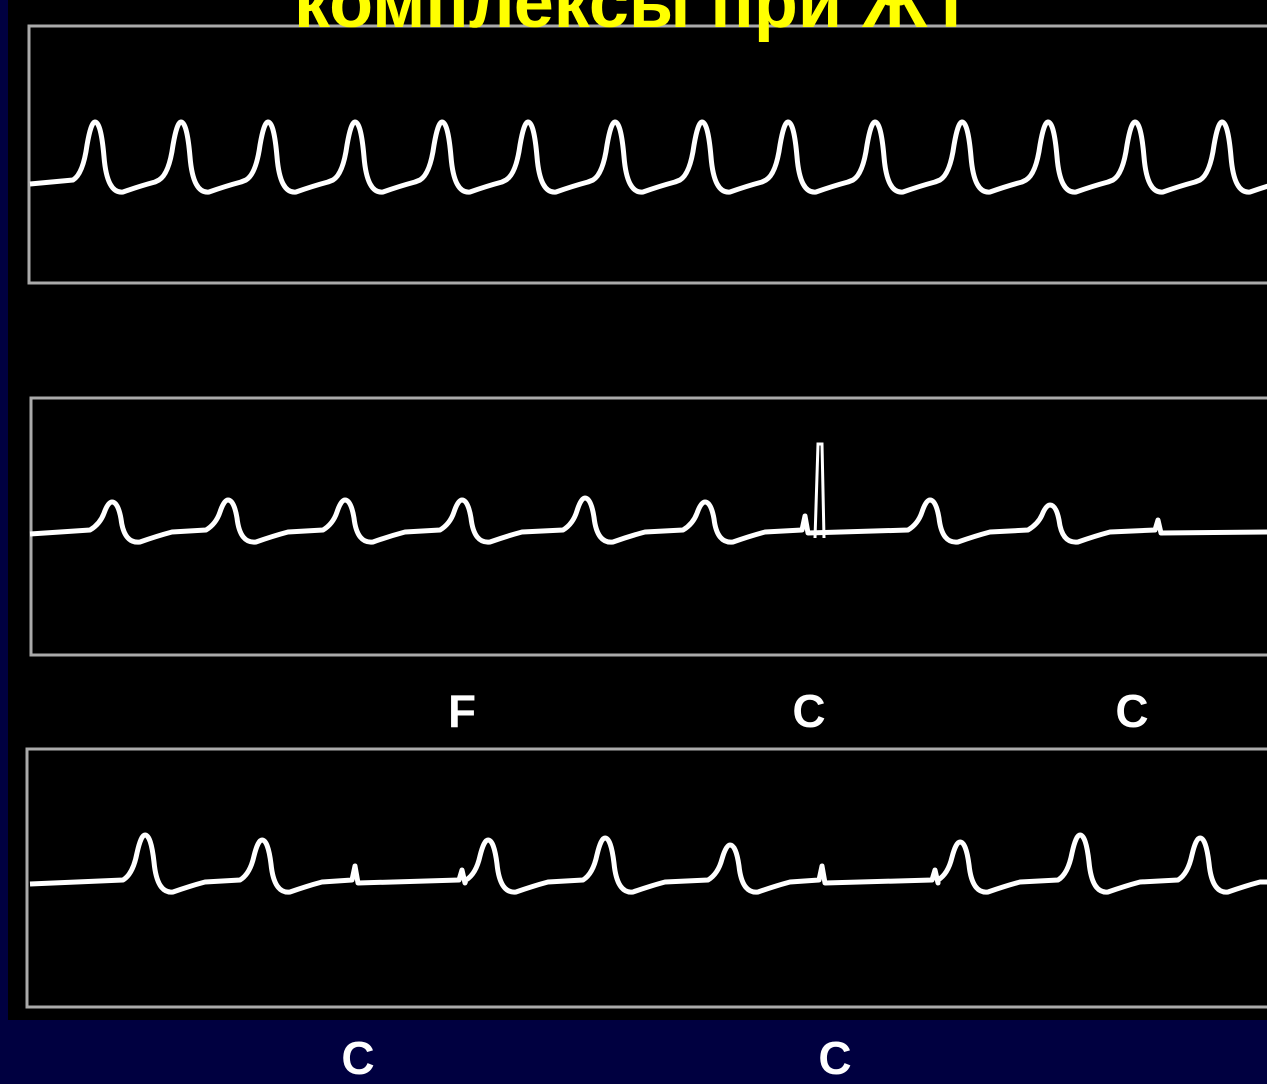 This screenshot has height=1084, width=1267. Describe the element at coordinates (819, 490) in the screenshot. I see `pacing-spike` at that location.